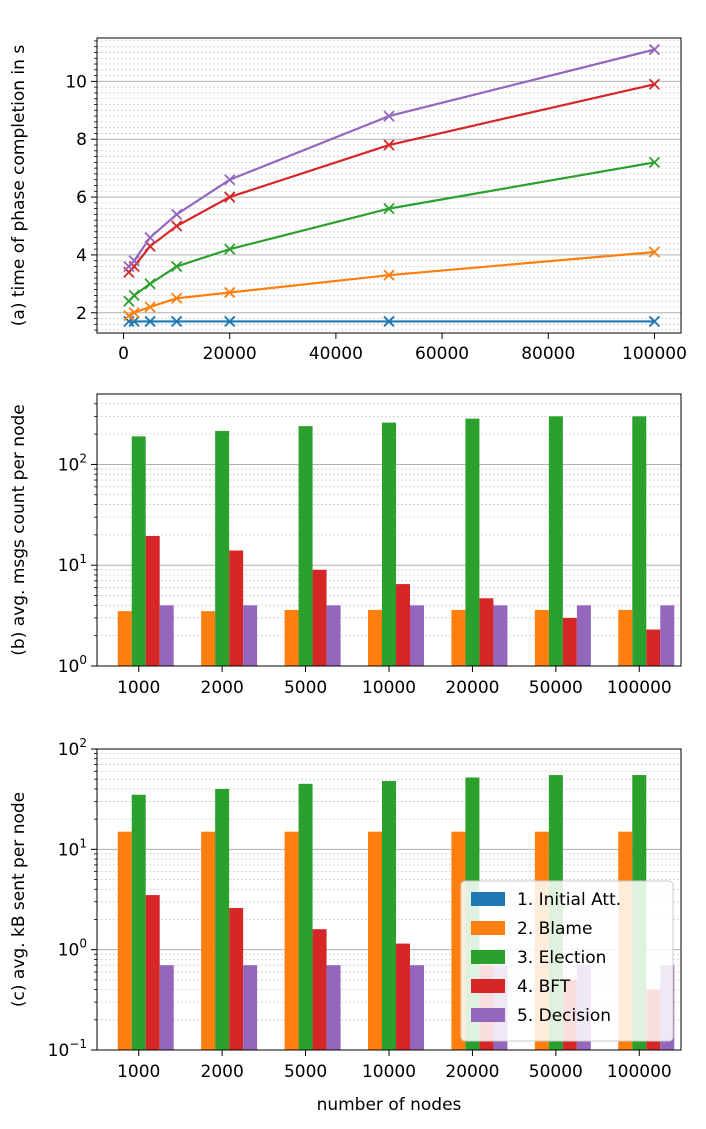 This screenshot has width=706, height=1129. Describe the element at coordinates (548, 354) in the screenshot. I see `x-tick-label: 80000` at that location.